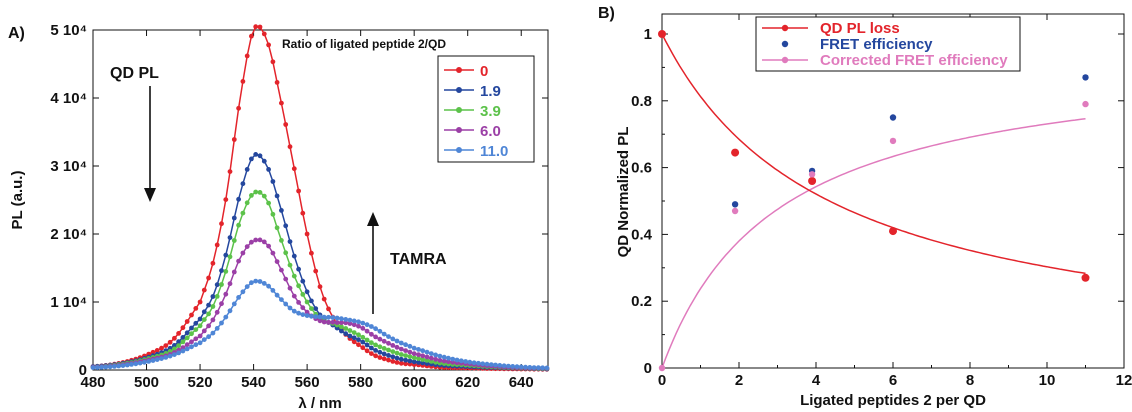 The width and height of the screenshot is (1132, 412). What do you see at coordinates (521, 382) in the screenshot?
I see `a-x-tick-label: 640` at bounding box center [521, 382].